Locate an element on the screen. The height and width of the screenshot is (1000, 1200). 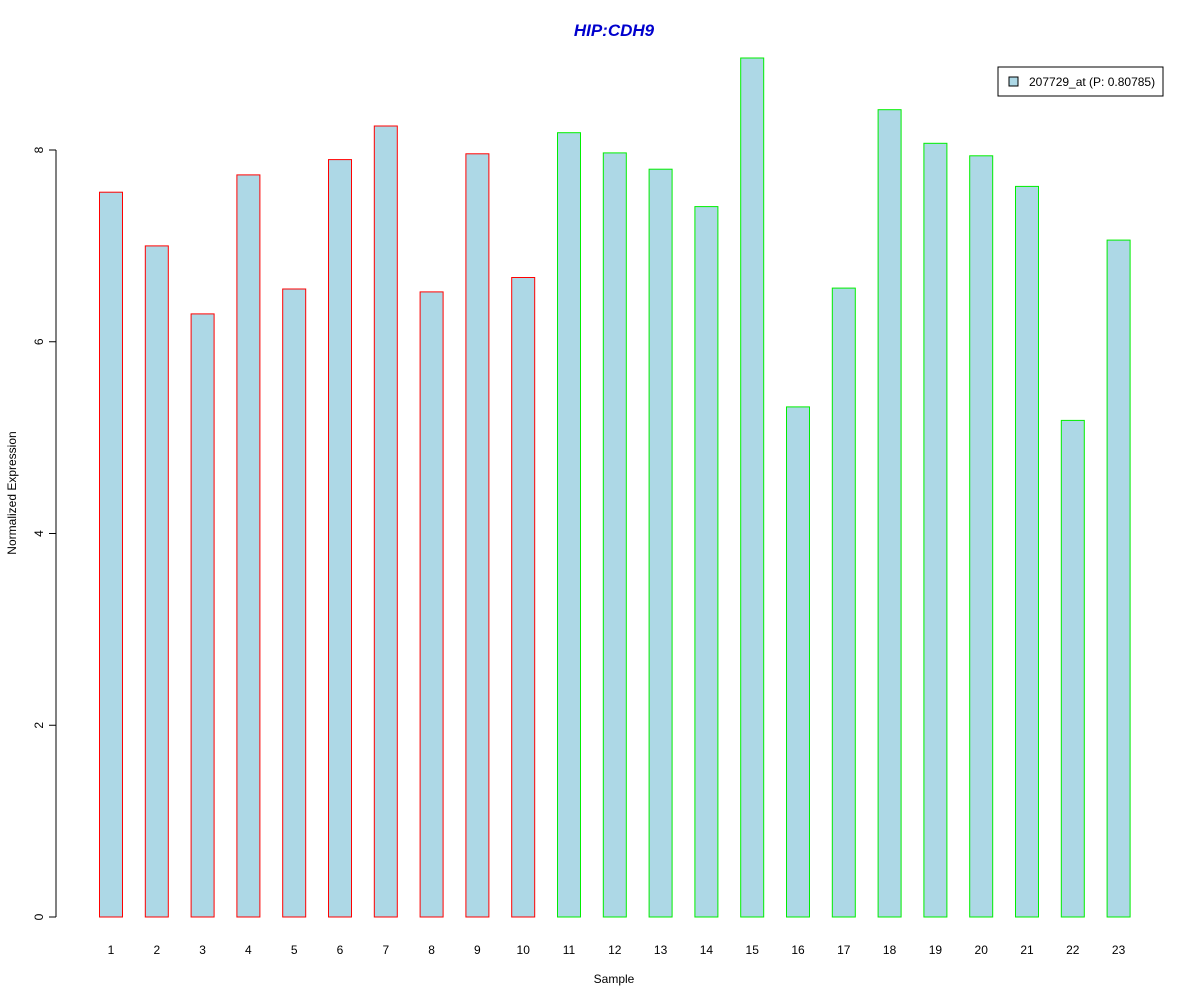
x-tick-label: 7 is located at coordinates (385, 950).